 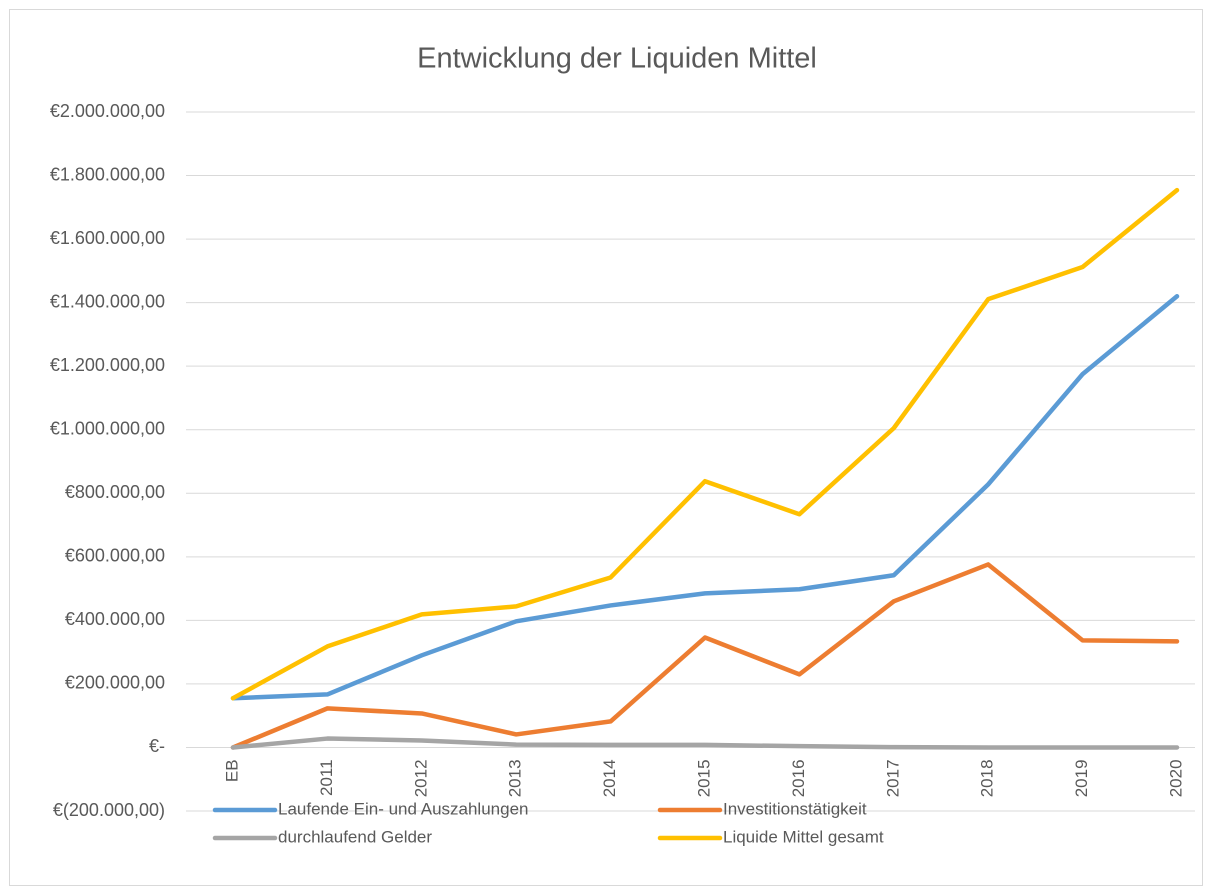 I want to click on y-tick-label: €(200.000,00), so click(x=109, y=810).